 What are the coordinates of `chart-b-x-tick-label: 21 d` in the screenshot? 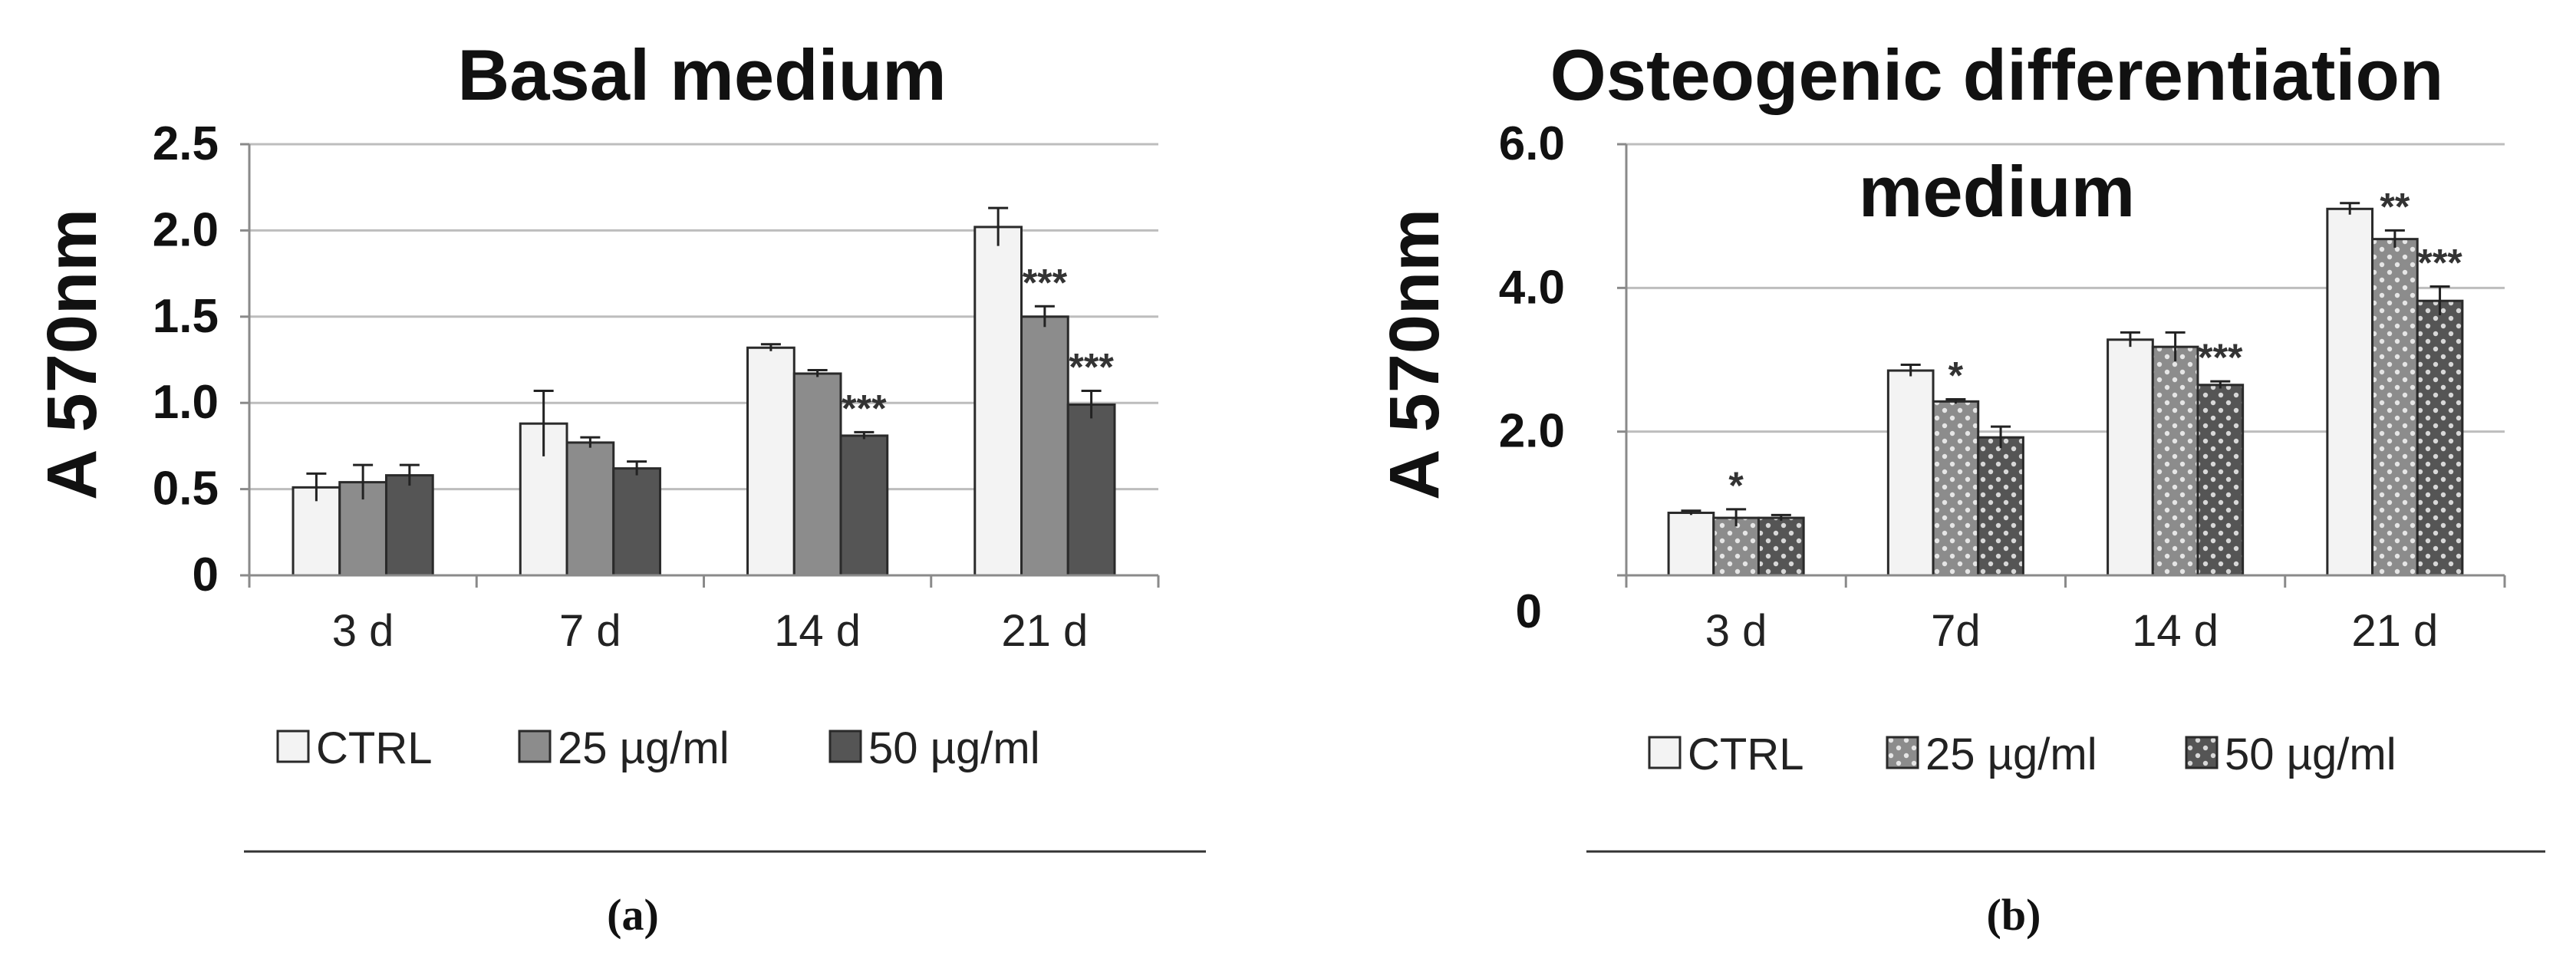 It's located at (2394, 631).